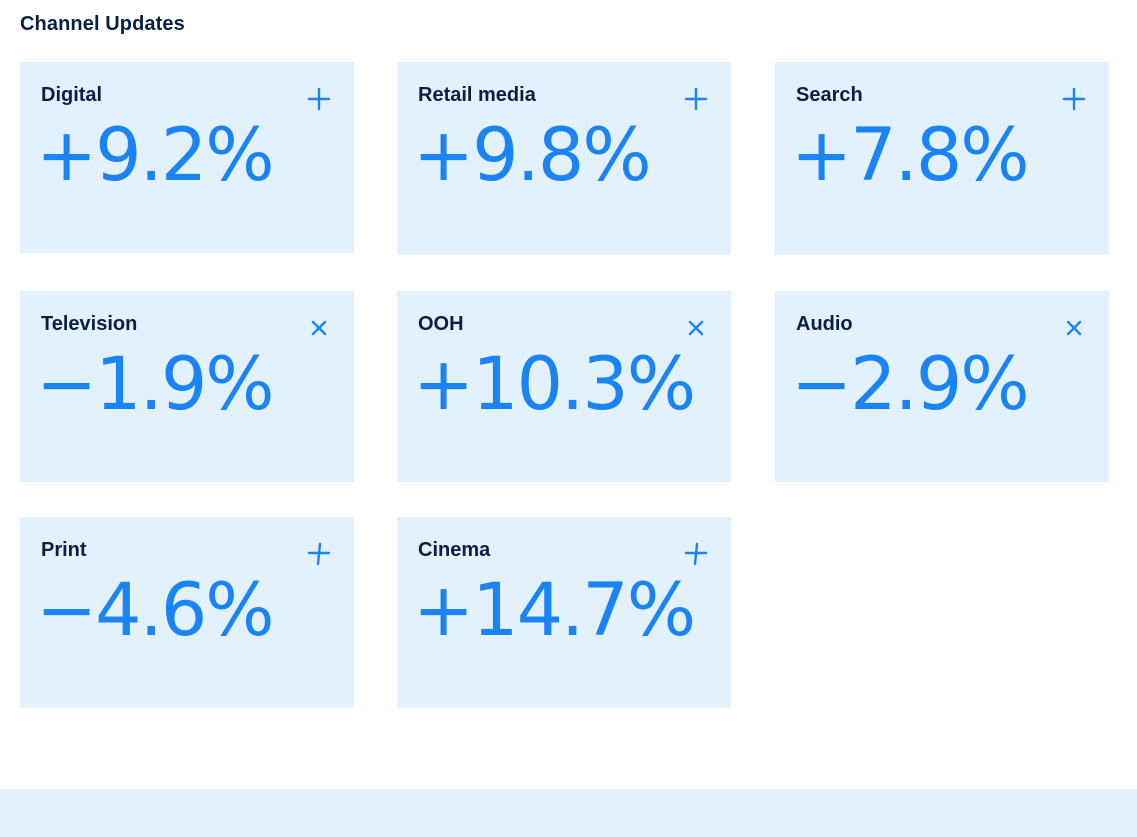 Image resolution: width=1137 pixels, height=837 pixels. I want to click on channel-value: −2.9%, so click(910, 384).